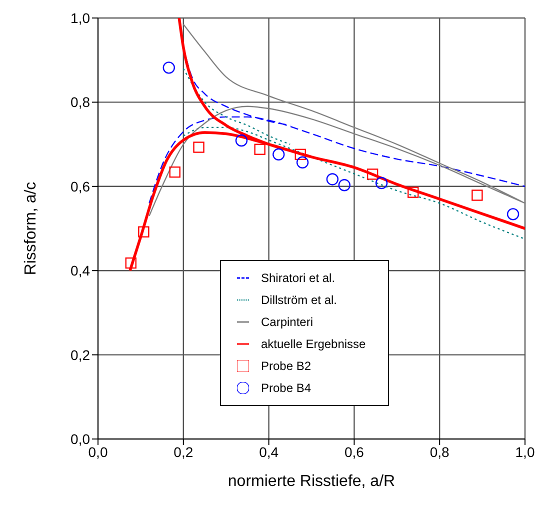  I want to click on legend-label: aktuelle Ergebnisse, so click(313, 344).